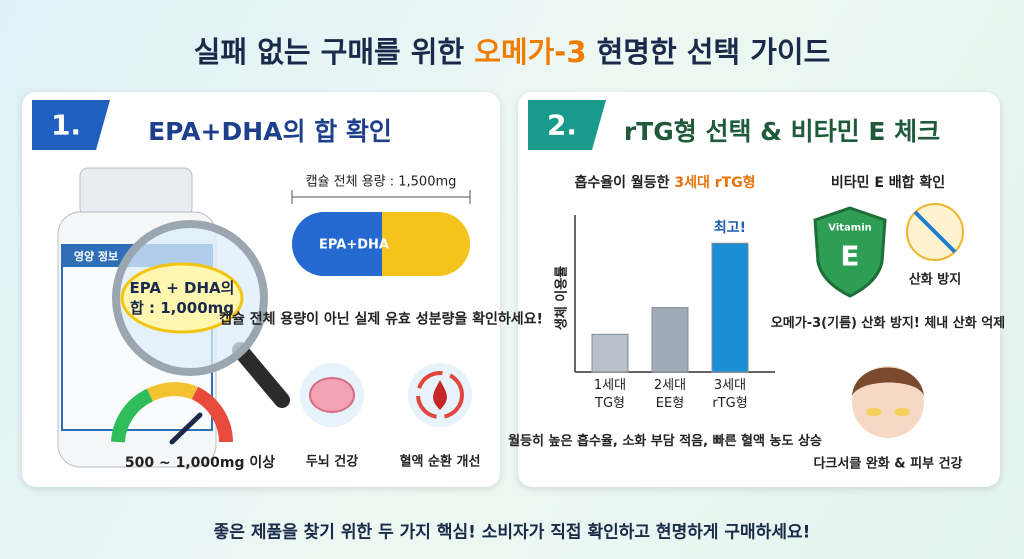 This screenshot has width=1024, height=559. I want to click on title-part: 실패 없는 구매를 위한, so click(334, 52).